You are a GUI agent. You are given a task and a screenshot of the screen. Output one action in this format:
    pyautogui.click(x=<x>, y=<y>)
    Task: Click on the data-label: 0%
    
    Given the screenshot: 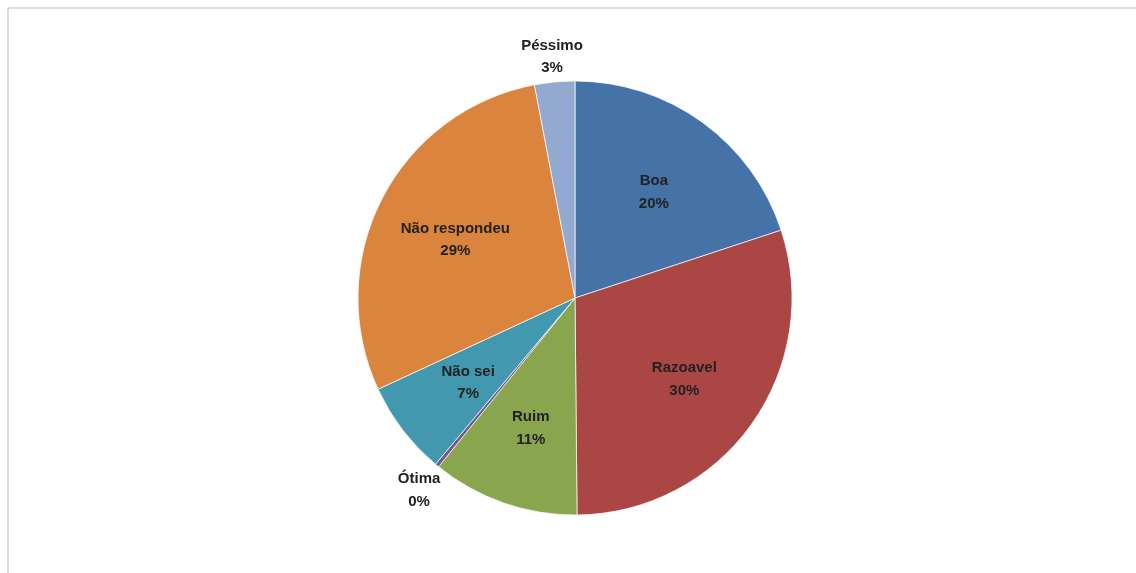 What is the action you would take?
    pyautogui.click(x=419, y=500)
    